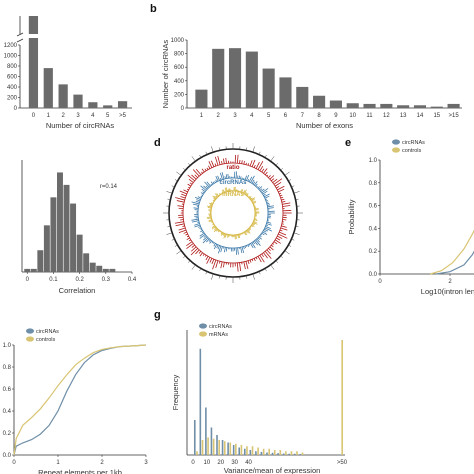 This screenshot has height=474, width=474. I want to click on x-tick-label: 9, so click(336, 116).